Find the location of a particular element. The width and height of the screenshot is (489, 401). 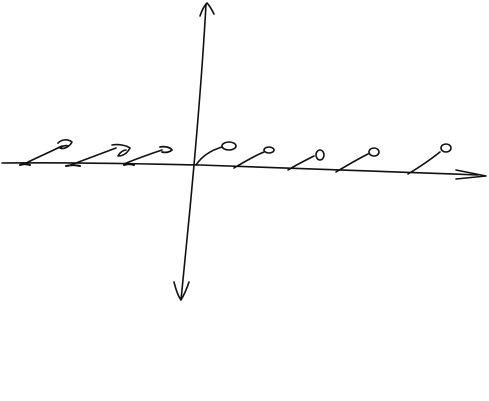

stem-left-3-head is located at coordinates (166, 149).